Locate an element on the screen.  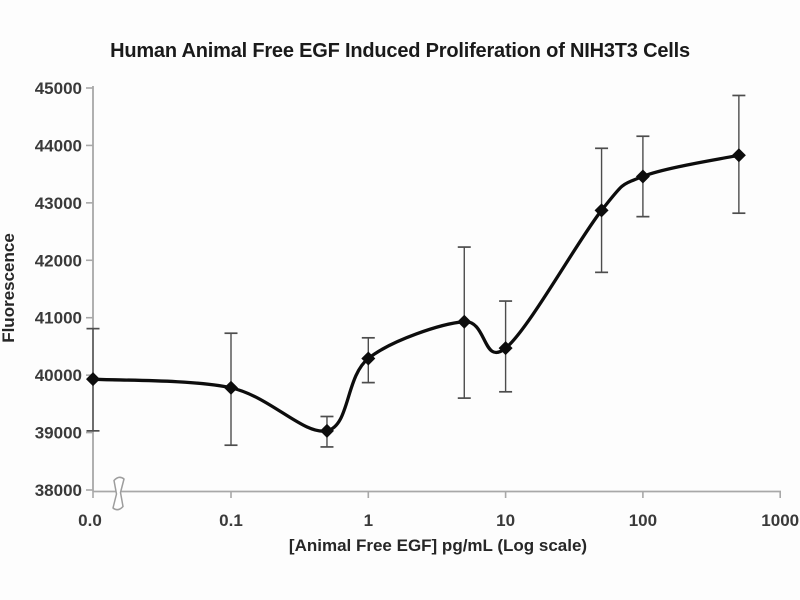
y-tick-label: 40000 is located at coordinates (58, 375).